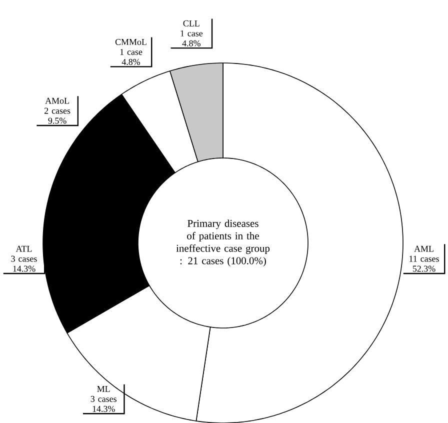 Image resolution: width=448 pixels, height=423 pixels. Describe the element at coordinates (24, 249) in the screenshot. I see `slice-label: ATL` at that location.